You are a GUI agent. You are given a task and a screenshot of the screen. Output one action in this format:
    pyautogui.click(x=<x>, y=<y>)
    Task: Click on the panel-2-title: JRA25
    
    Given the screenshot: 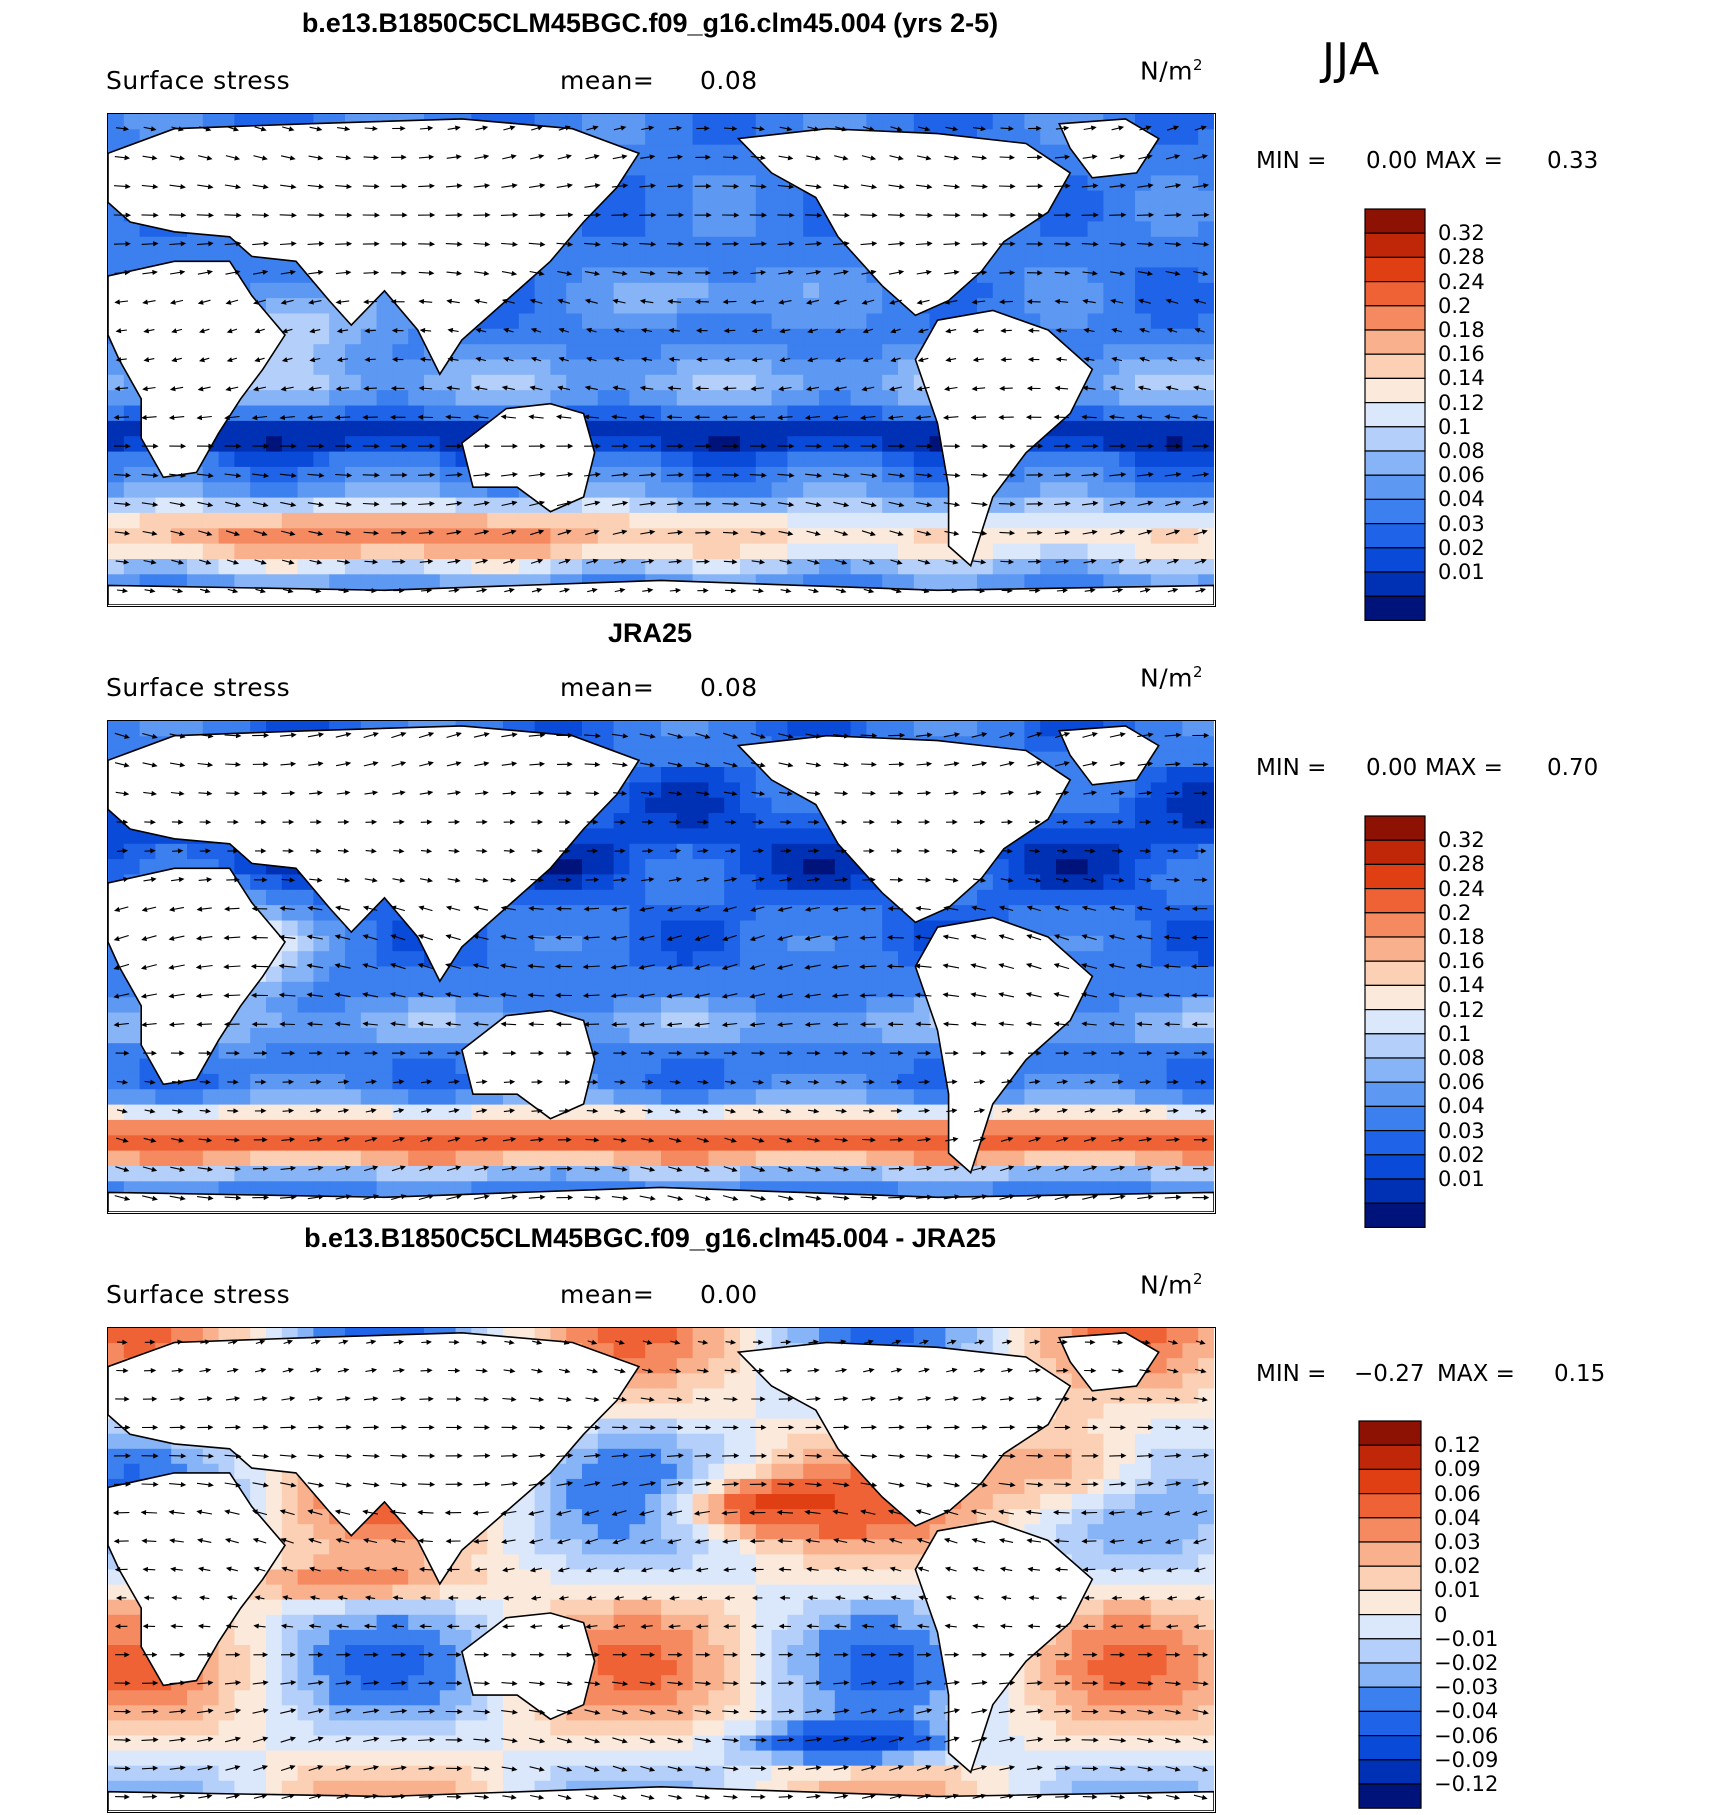 What is the action you would take?
    pyautogui.click(x=650, y=633)
    